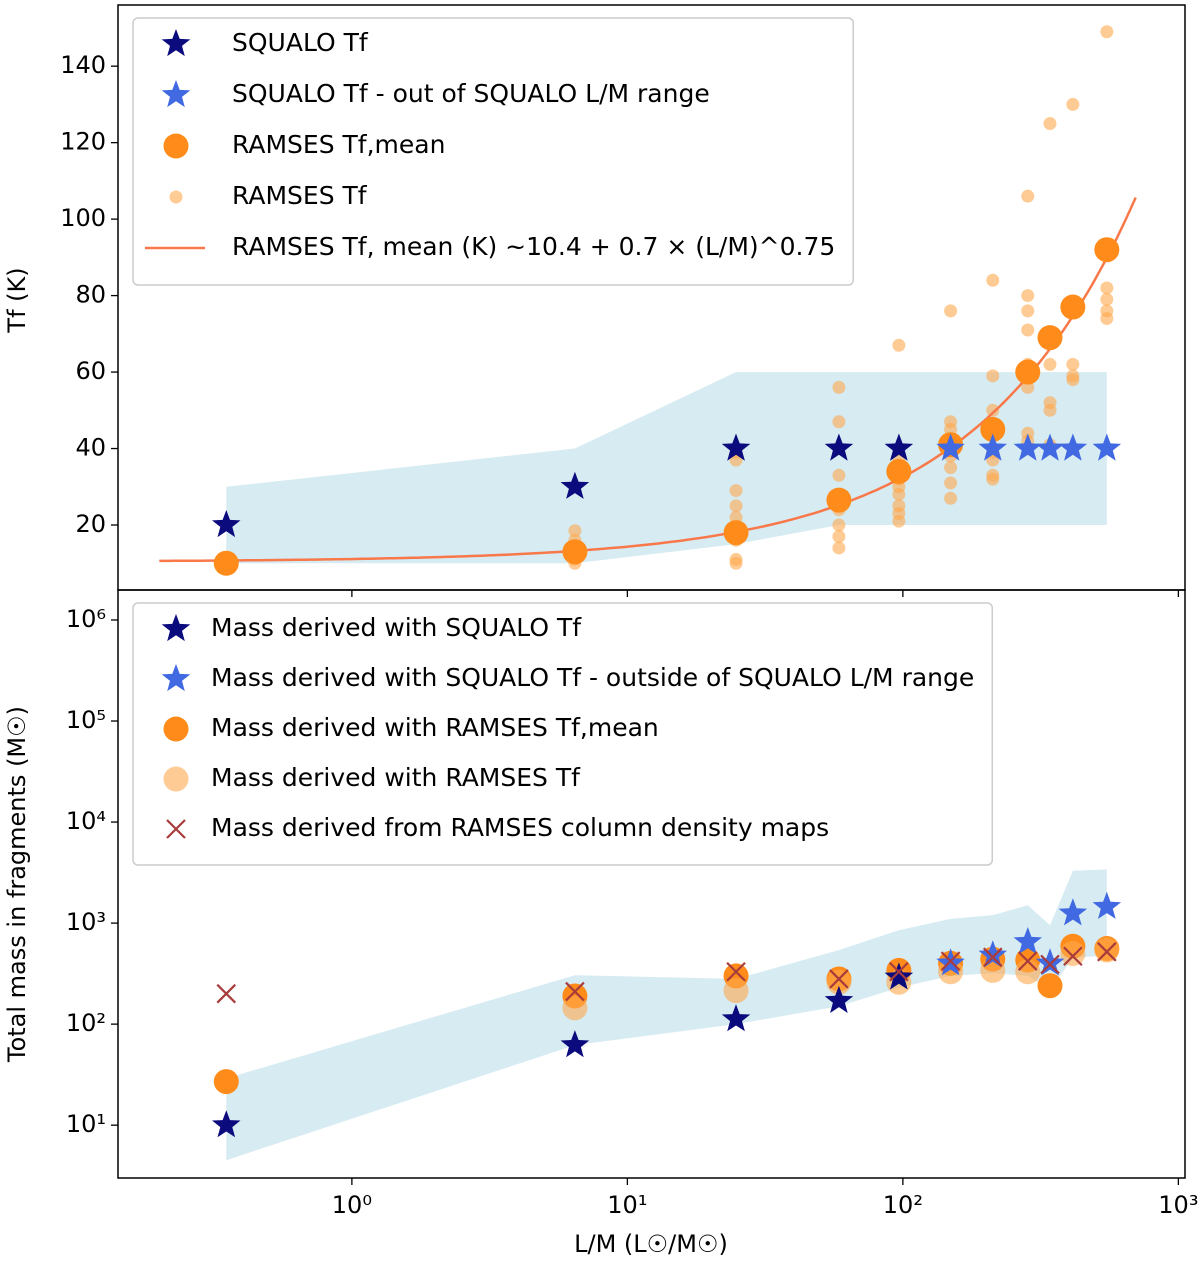  Describe the element at coordinates (90, 295) in the screenshot. I see `y-tick-label: 80` at that location.